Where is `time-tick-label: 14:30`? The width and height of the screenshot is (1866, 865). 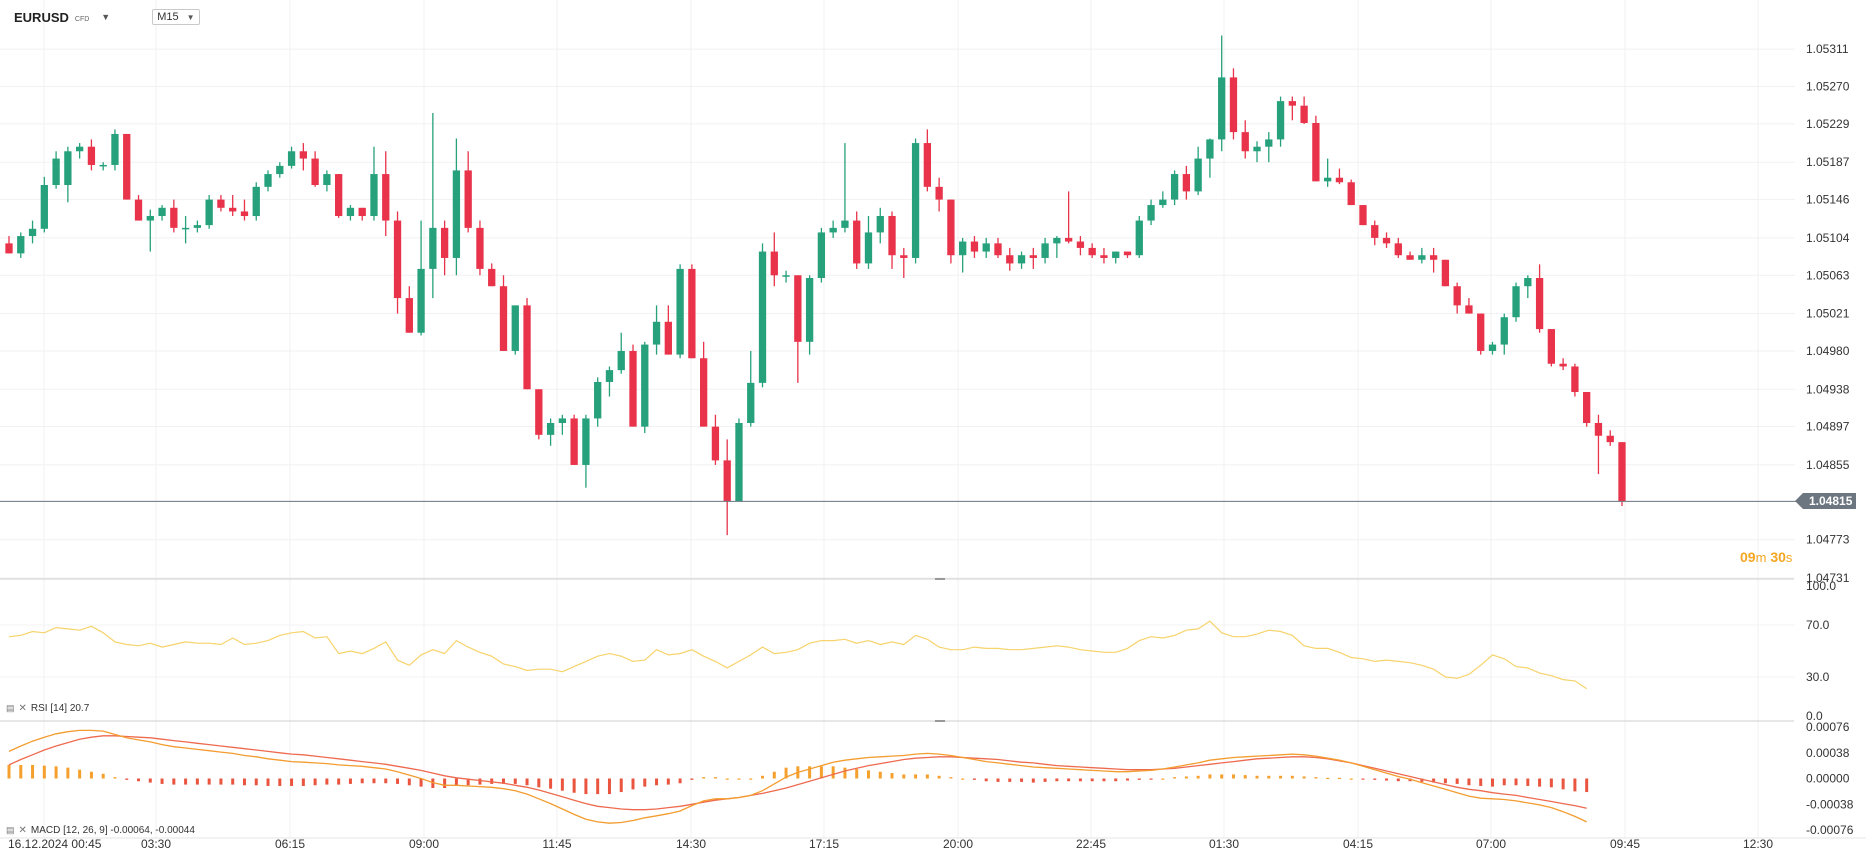 time-tick-label: 14:30 is located at coordinates (691, 844).